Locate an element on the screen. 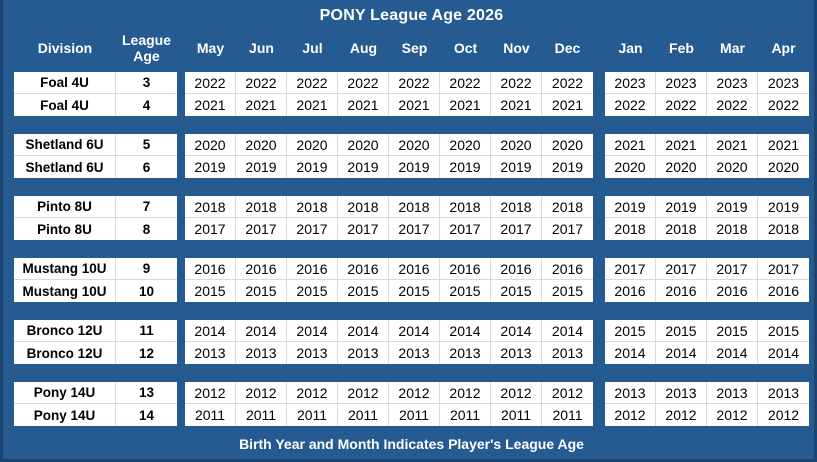  league-age-cell: 10 is located at coordinates (146, 291).